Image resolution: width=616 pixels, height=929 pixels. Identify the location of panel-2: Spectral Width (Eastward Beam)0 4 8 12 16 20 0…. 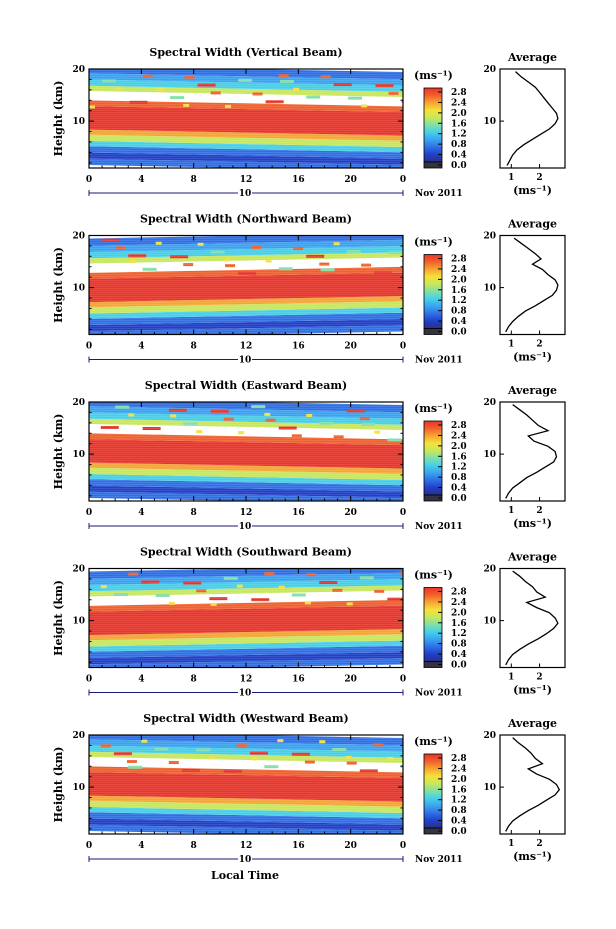
(309, 455).